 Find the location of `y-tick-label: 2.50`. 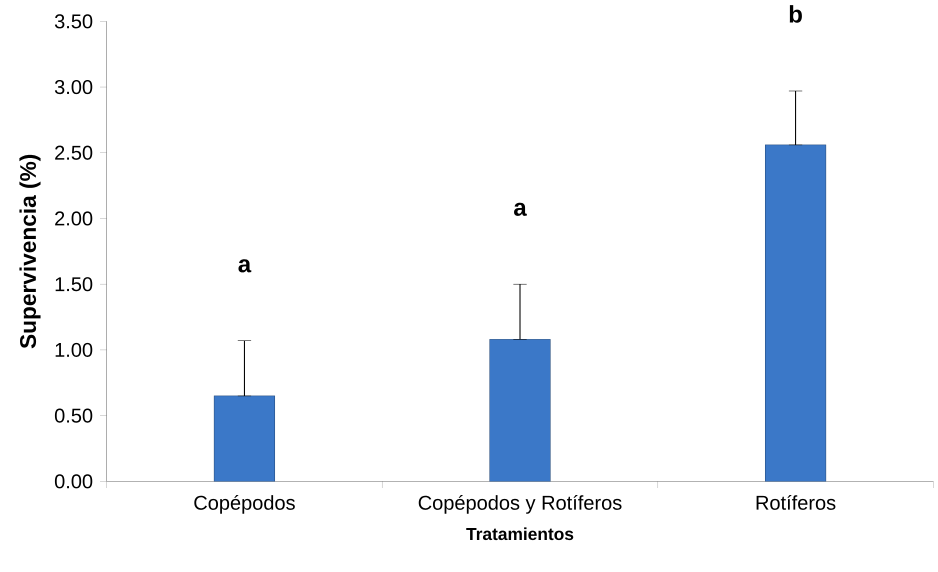

y-tick-label: 2.50 is located at coordinates (73, 153).